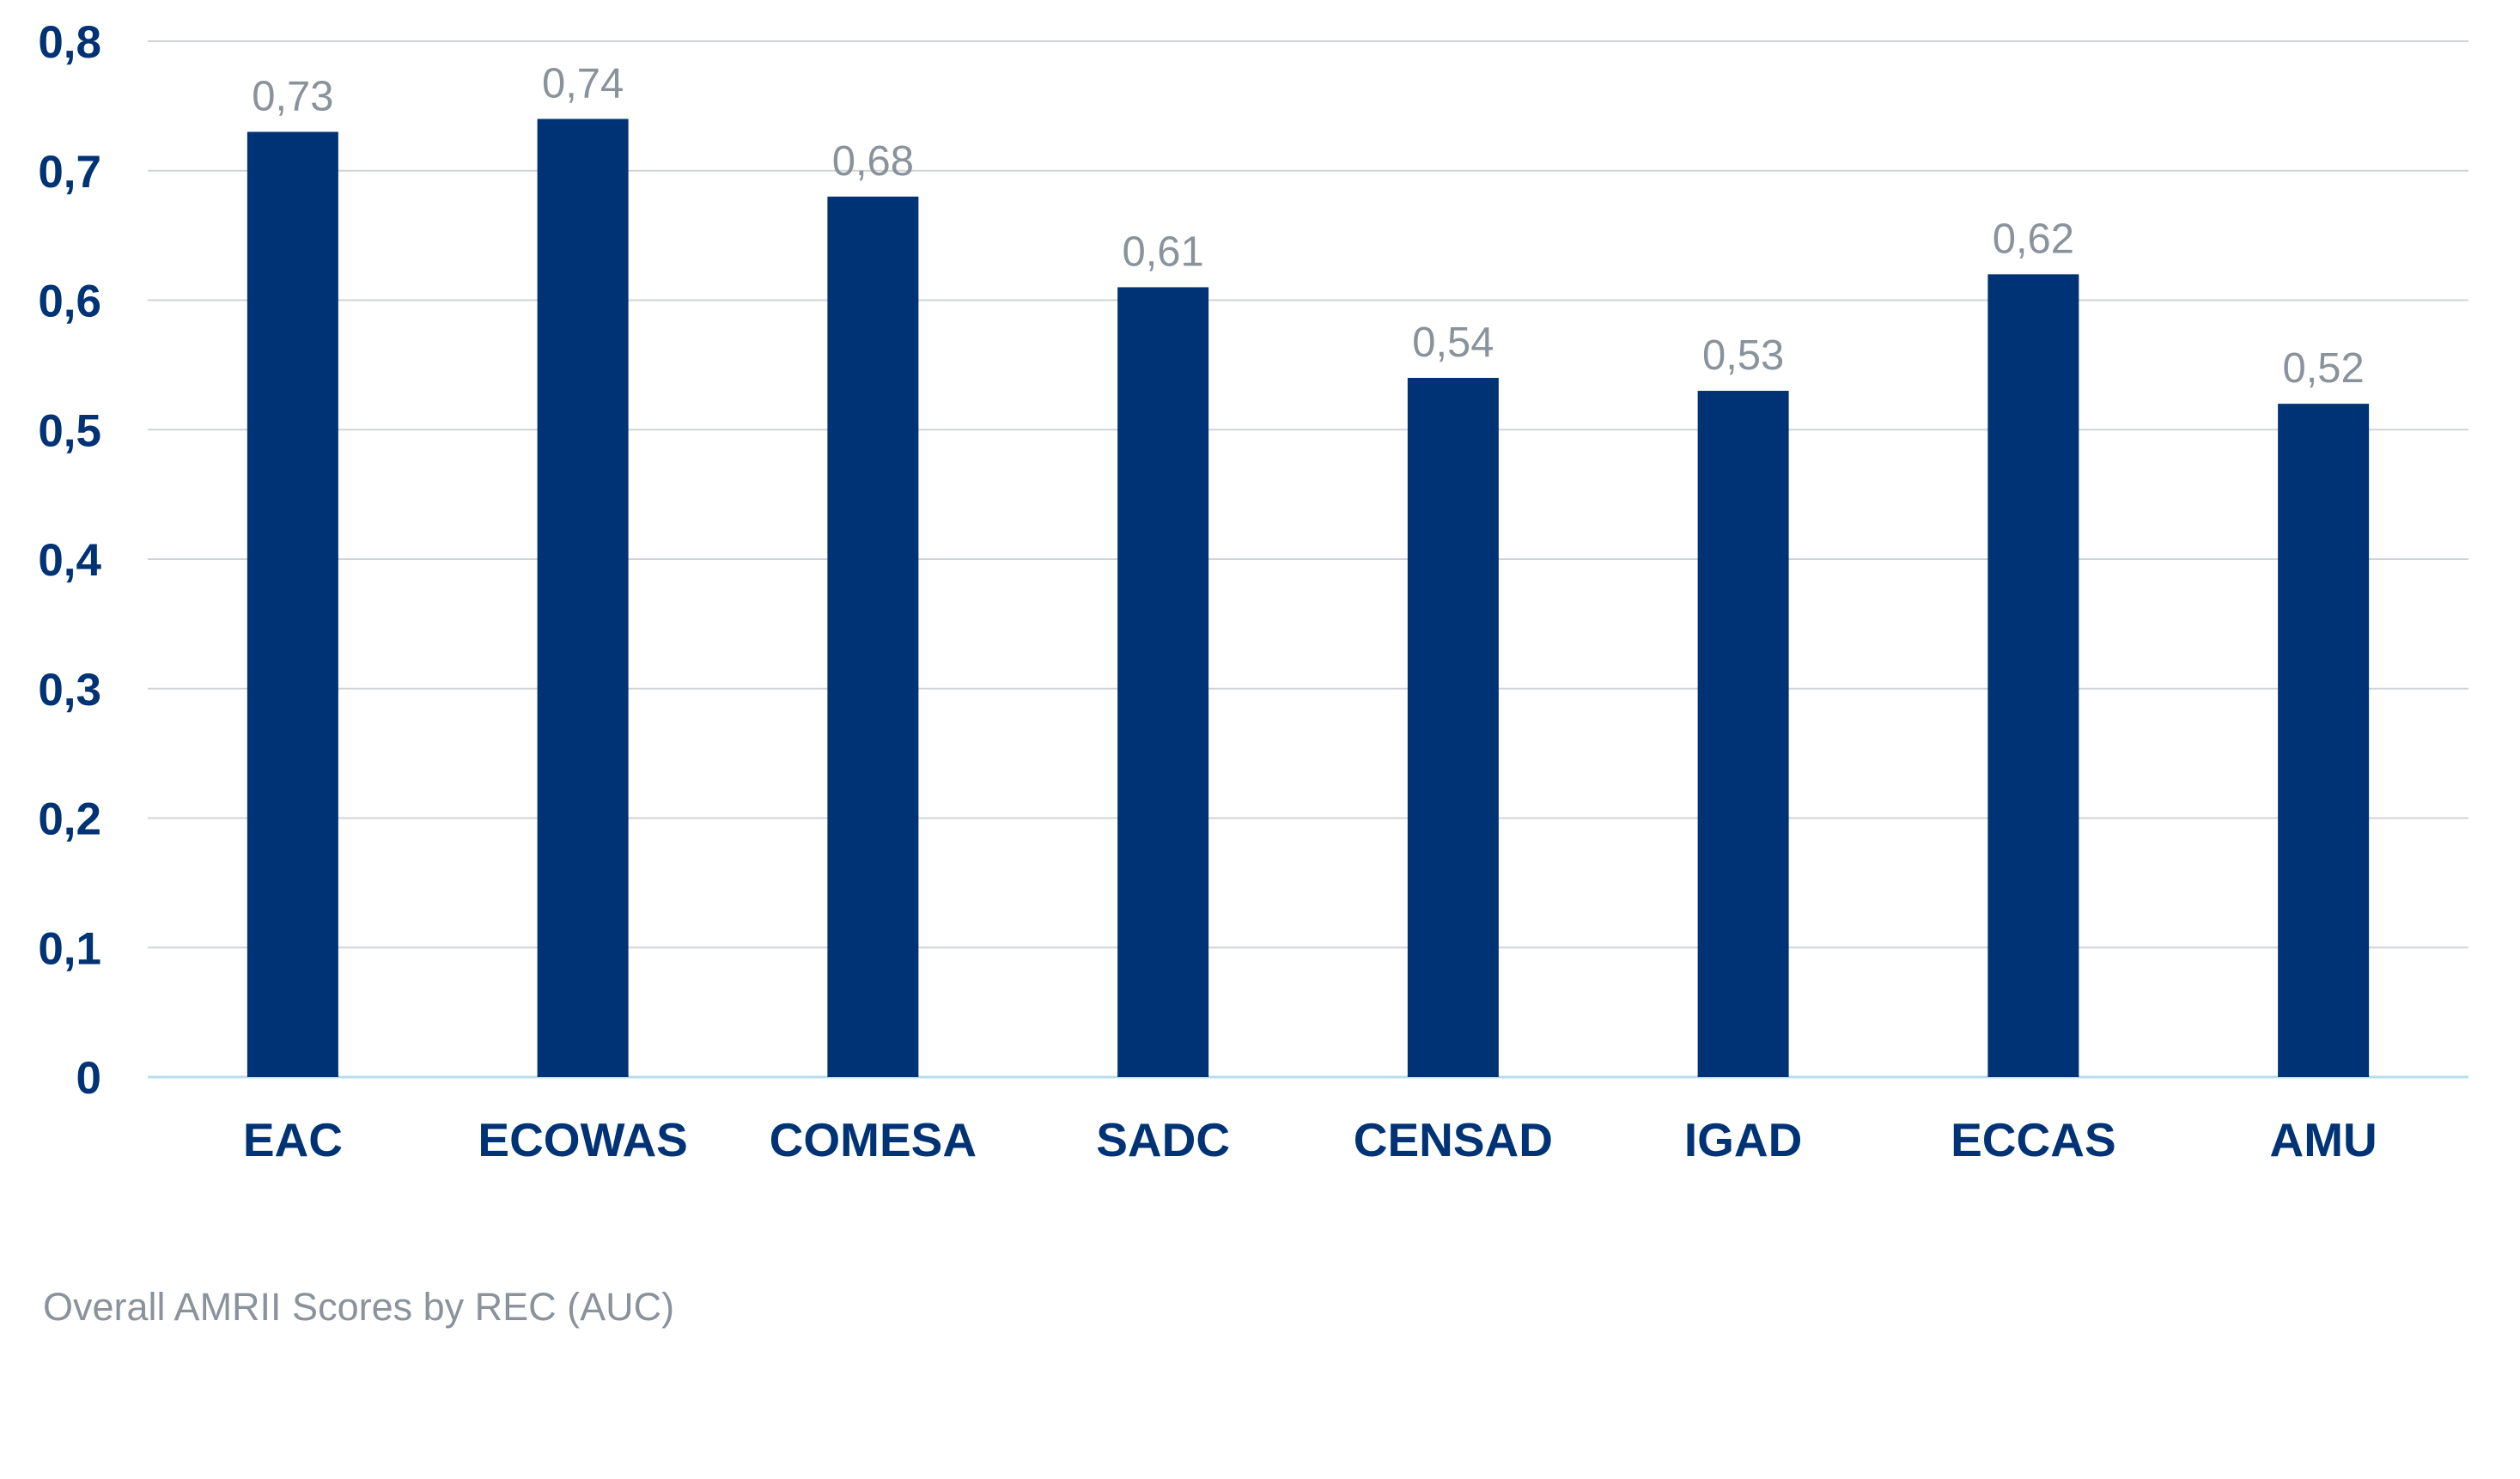 This screenshot has height=1479, width=2520. What do you see at coordinates (1743, 355) in the screenshot?
I see `data-label: 0,53` at bounding box center [1743, 355].